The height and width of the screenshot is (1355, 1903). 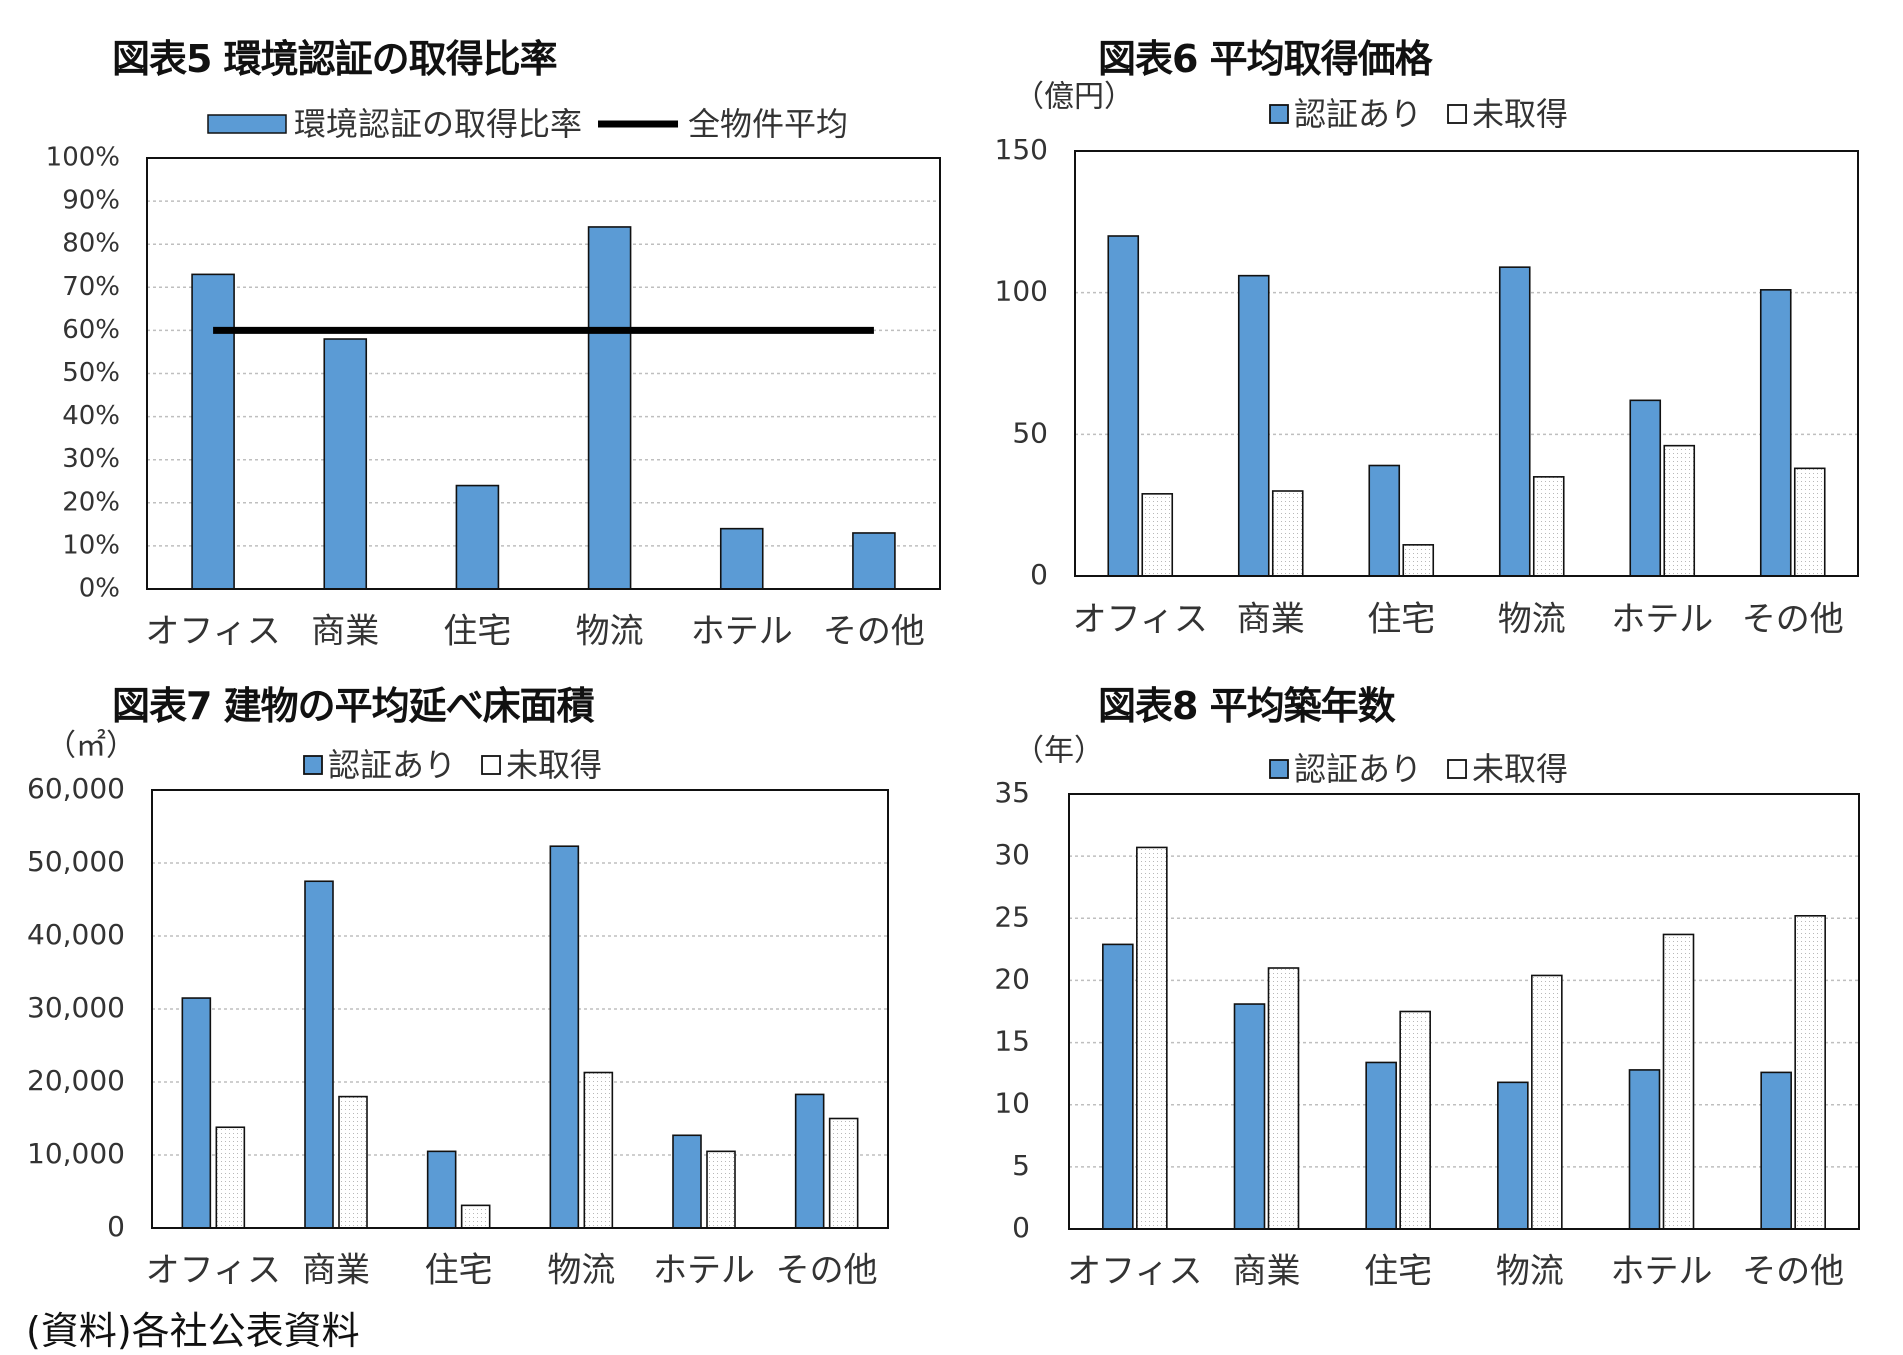 I want to click on y-tick-label: 60,000, so click(x=76, y=788).